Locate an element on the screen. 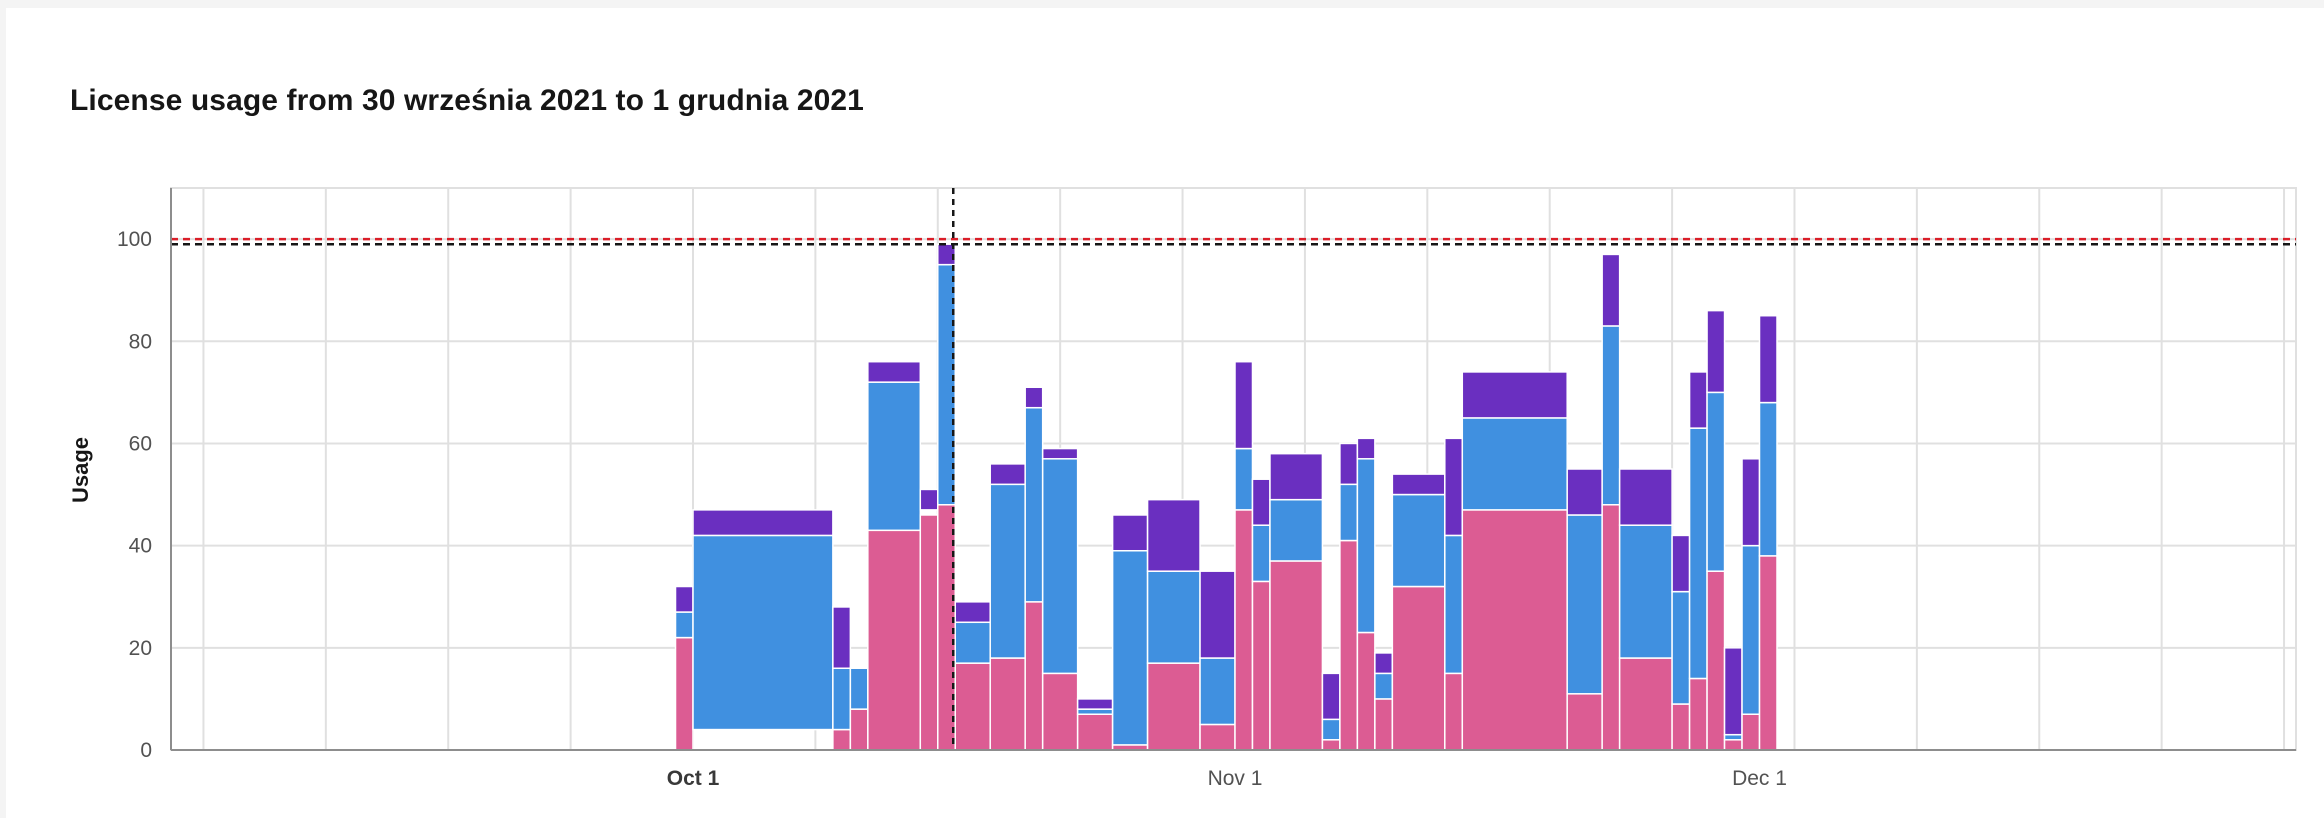  bar-25-segment-top is located at coordinates (1584, 492).